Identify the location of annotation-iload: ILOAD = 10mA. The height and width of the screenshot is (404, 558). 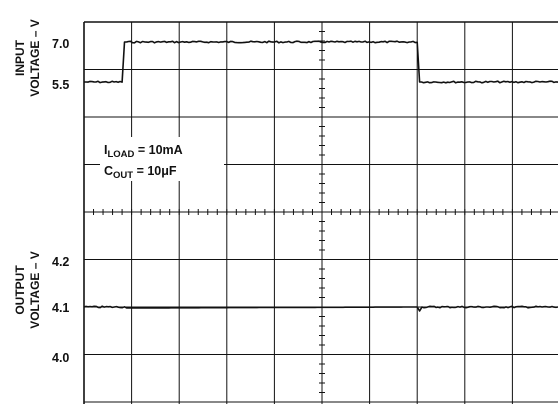
(143, 151).